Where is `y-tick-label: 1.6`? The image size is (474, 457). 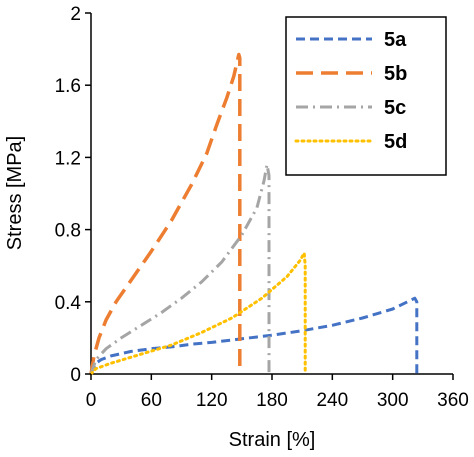 y-tick-label: 1.6 is located at coordinates (68, 86).